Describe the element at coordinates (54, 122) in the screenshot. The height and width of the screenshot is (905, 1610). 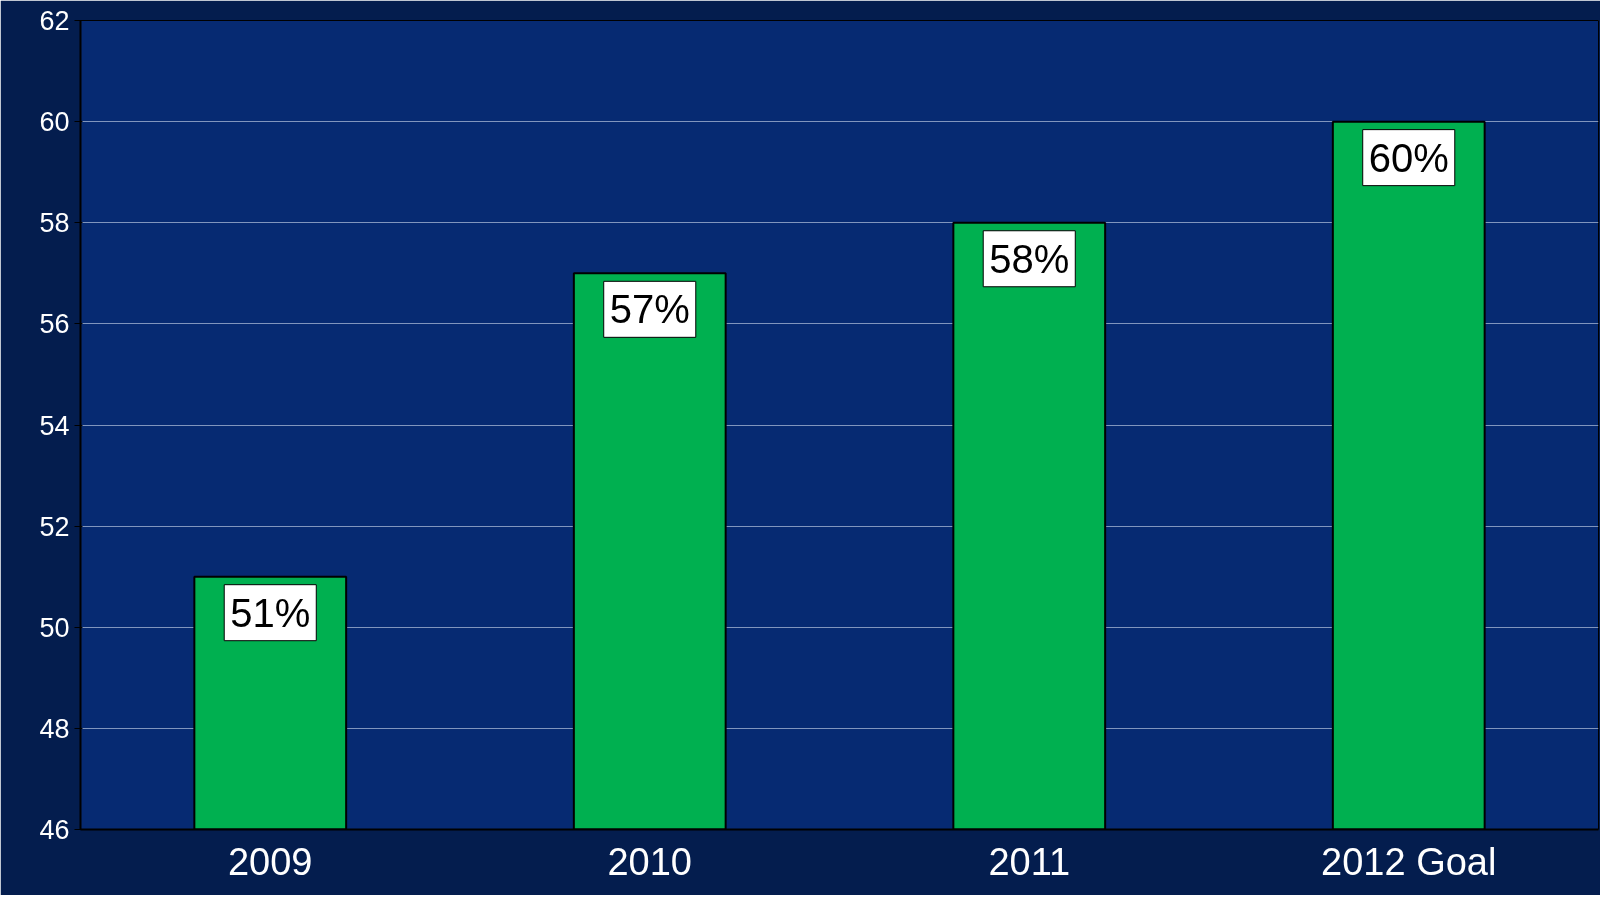
I see `y-tick-label: 60` at that location.